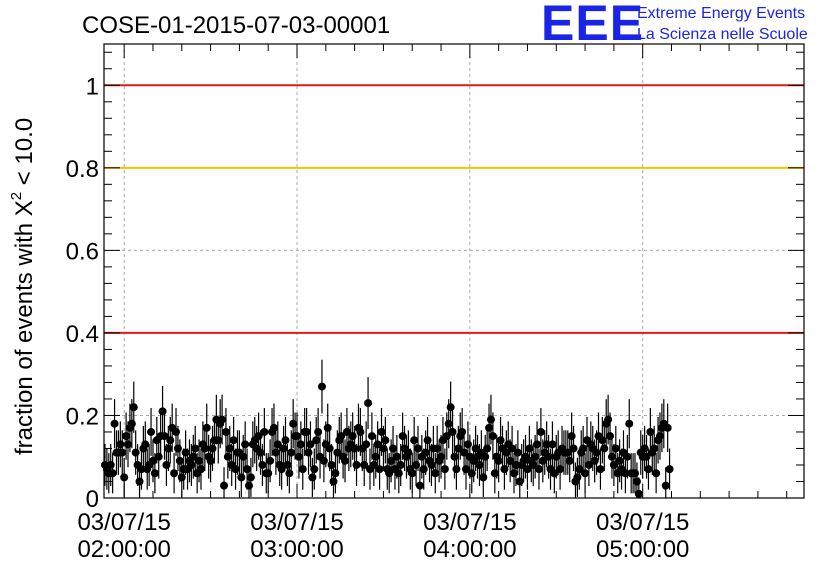 The width and height of the screenshot is (836, 572). What do you see at coordinates (592, 25) in the screenshot?
I see `logo-mark: EEE` at bounding box center [592, 25].